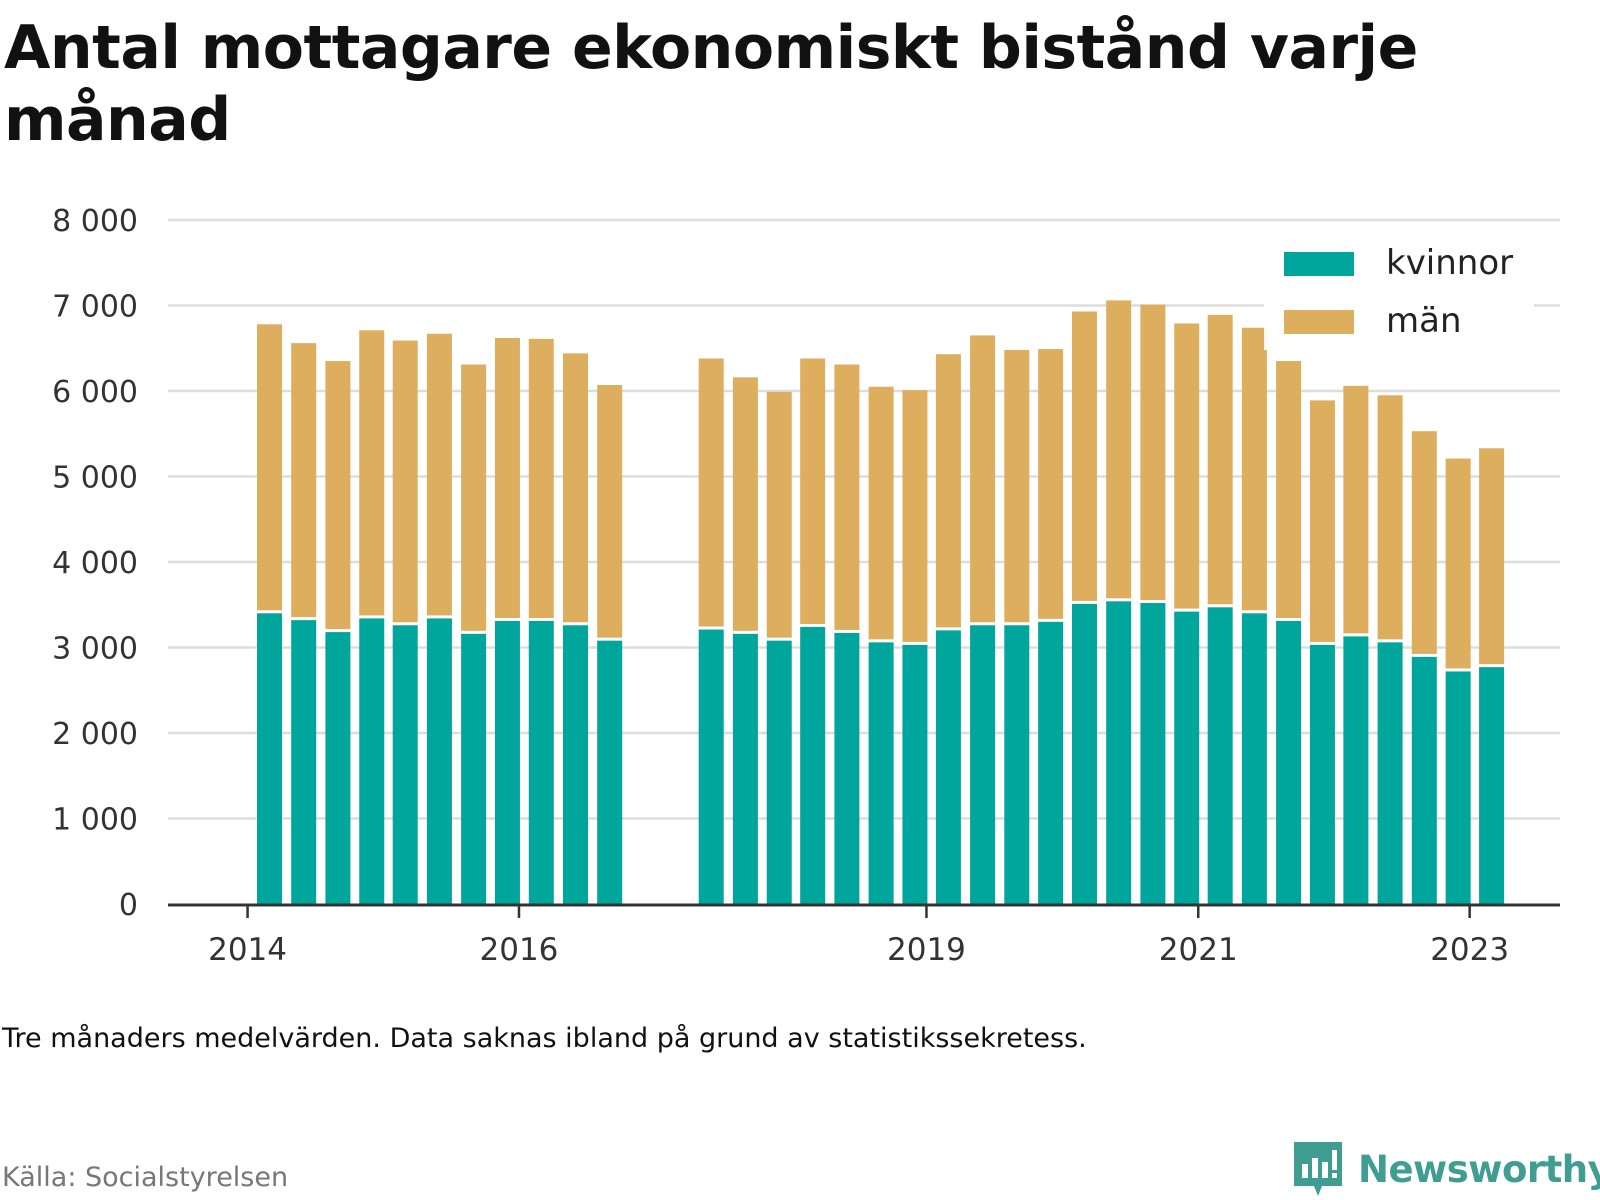 The image size is (1600, 1200). I want to click on y-tick-label: 2 000, so click(95, 734).